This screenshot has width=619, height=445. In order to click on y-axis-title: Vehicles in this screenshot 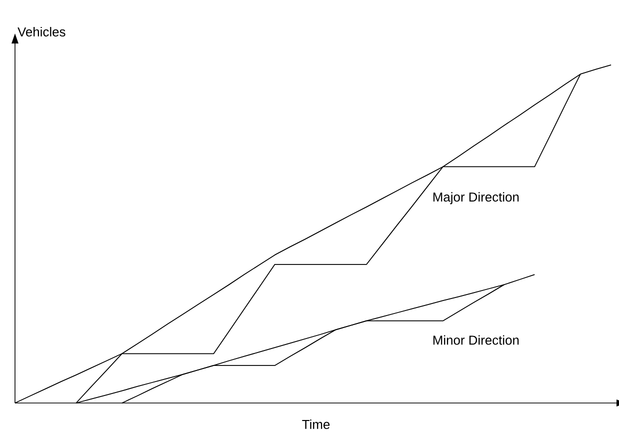, I will do `click(42, 31)`.